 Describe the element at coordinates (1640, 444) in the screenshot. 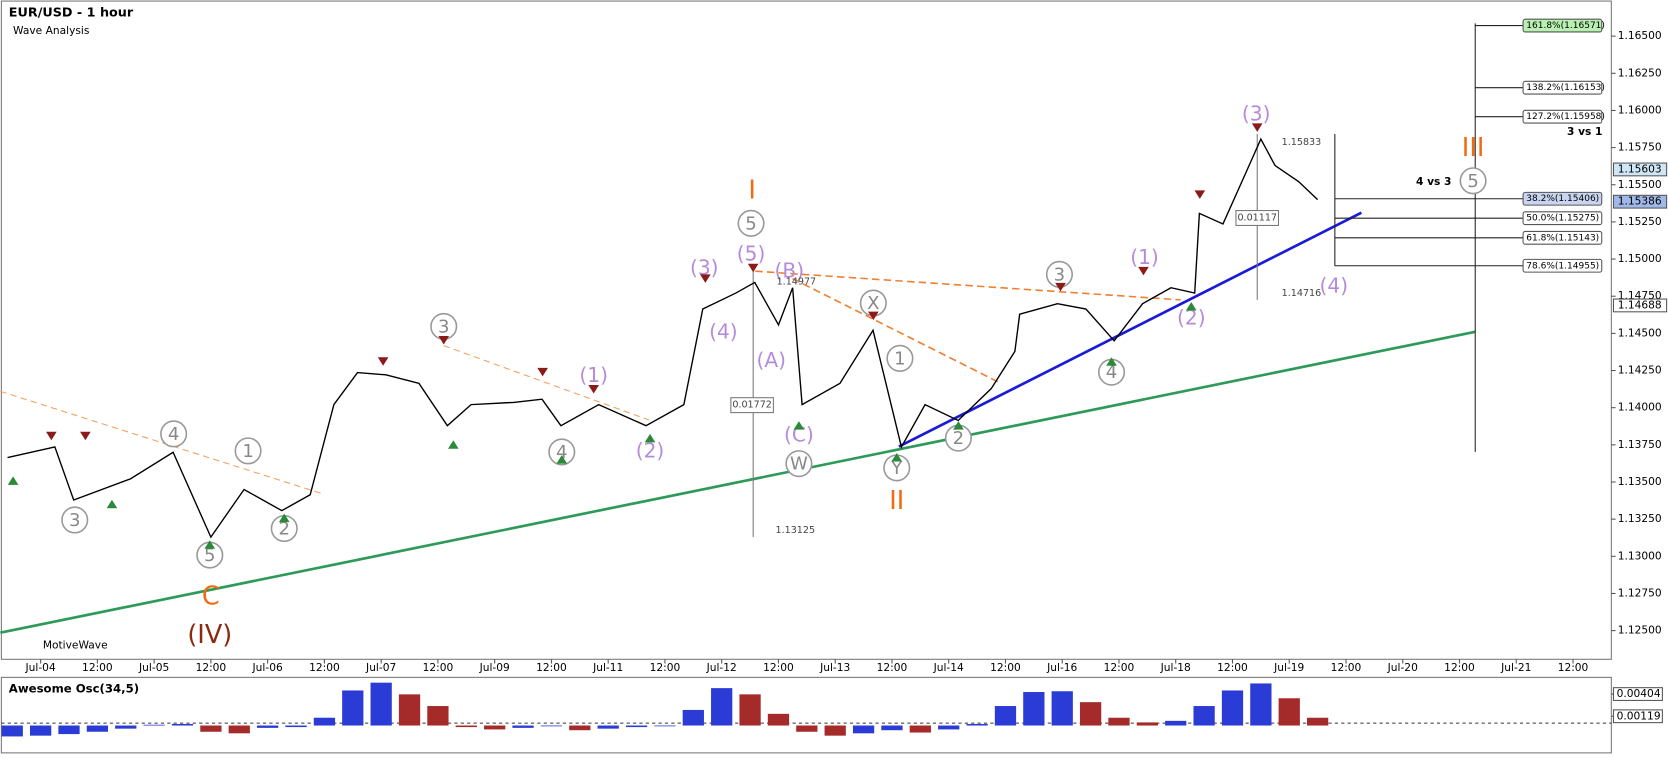

I see `y-tick-label: 1.13750` at that location.